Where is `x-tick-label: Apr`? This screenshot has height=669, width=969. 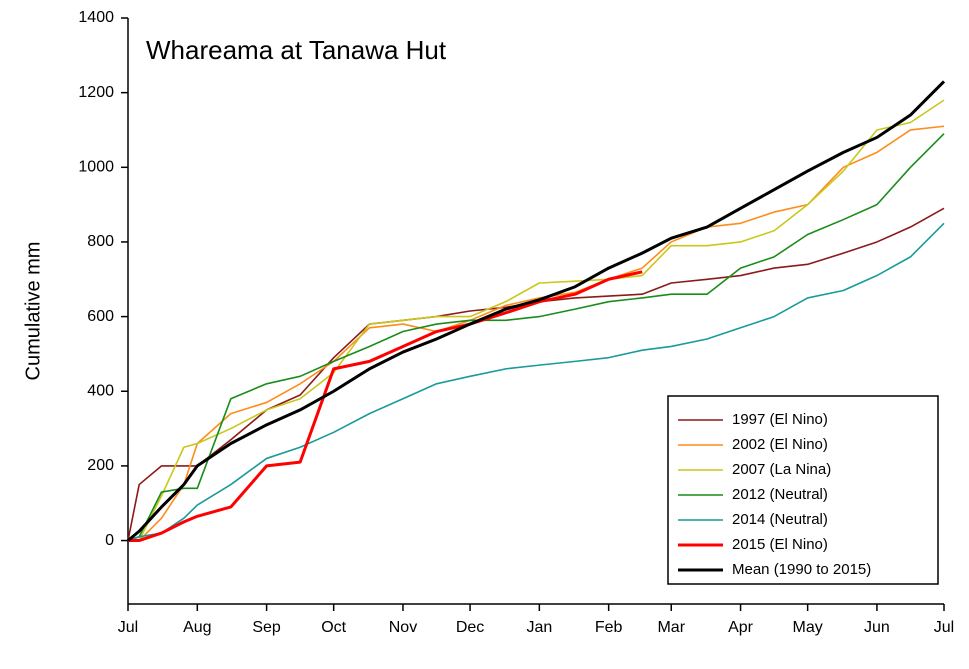 x-tick-label: Apr is located at coordinates (741, 627).